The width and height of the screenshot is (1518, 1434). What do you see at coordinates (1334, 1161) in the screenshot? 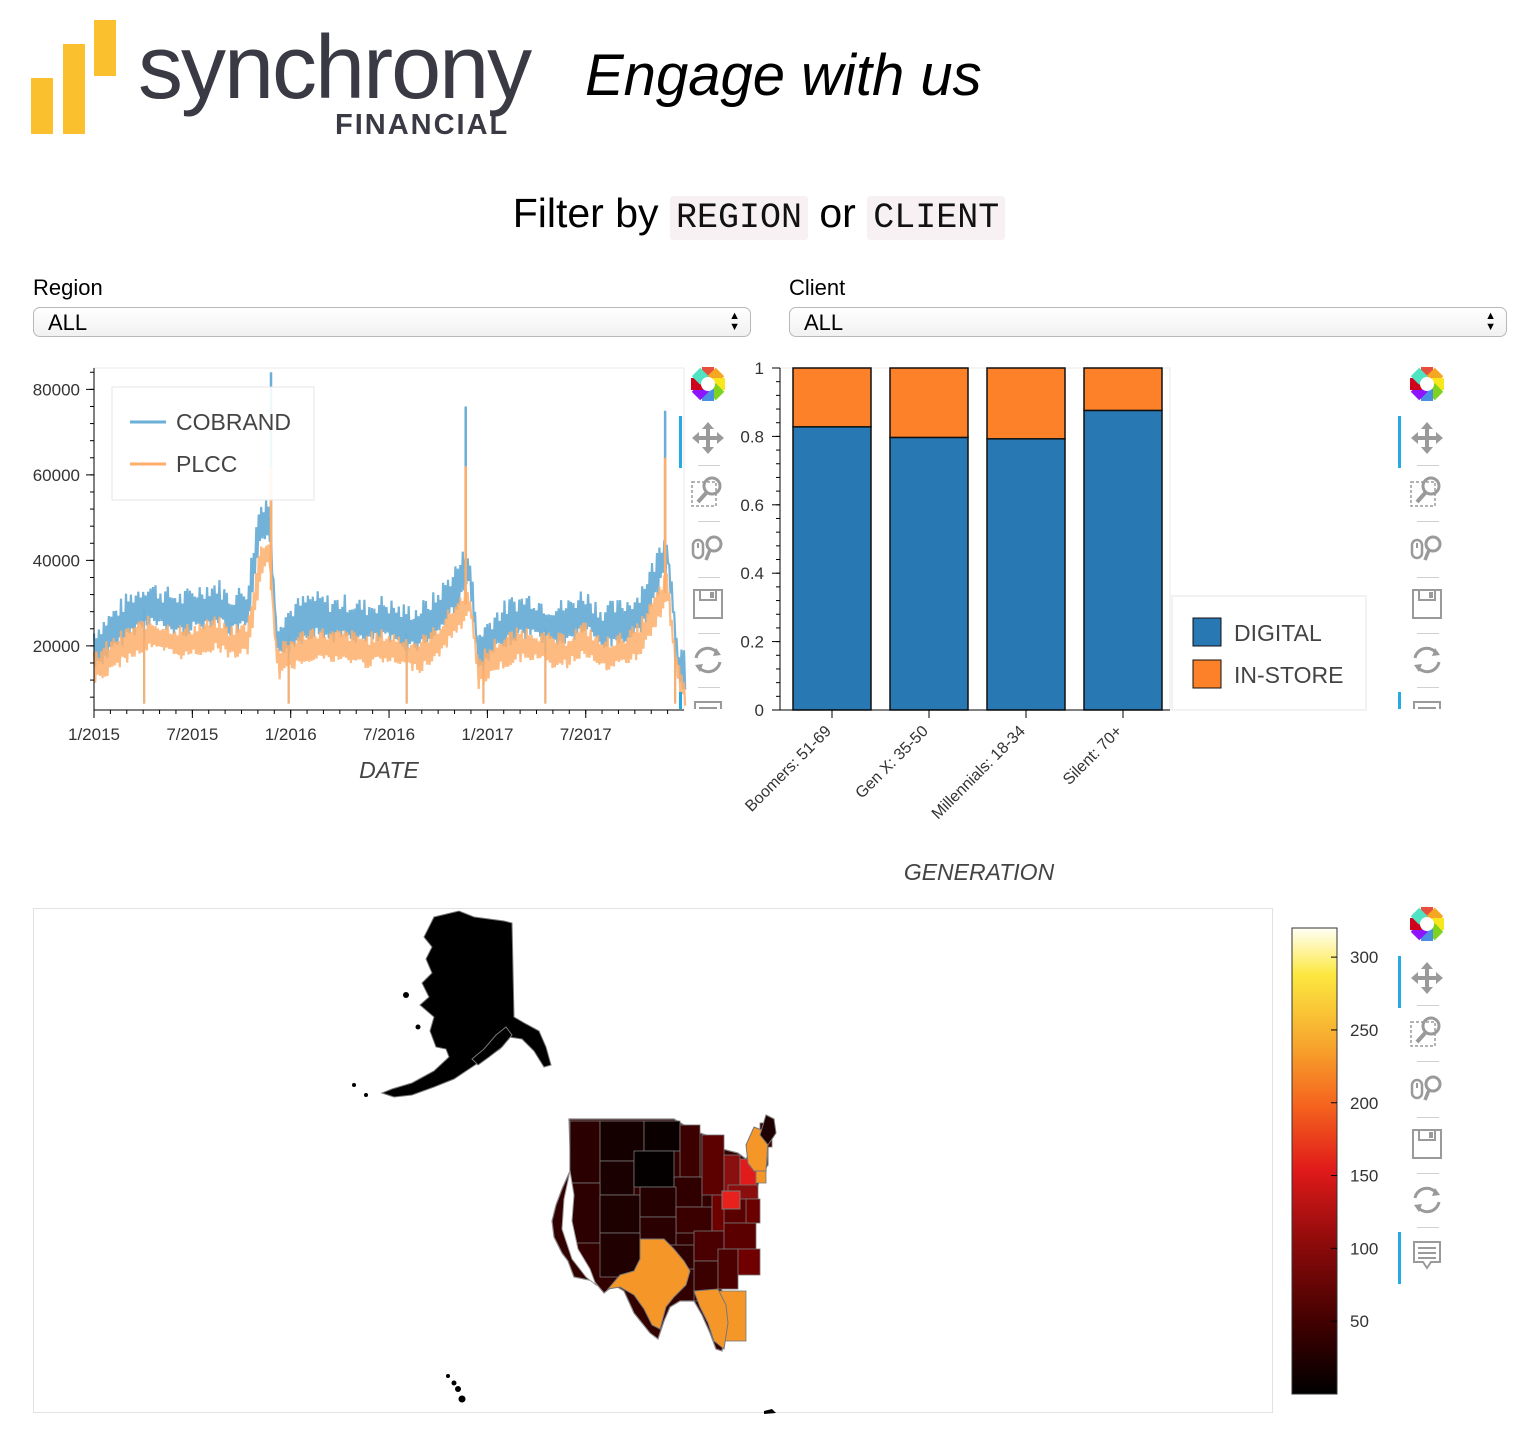
I see `colorbar: 50 100 150 200 250 300` at bounding box center [1334, 1161].